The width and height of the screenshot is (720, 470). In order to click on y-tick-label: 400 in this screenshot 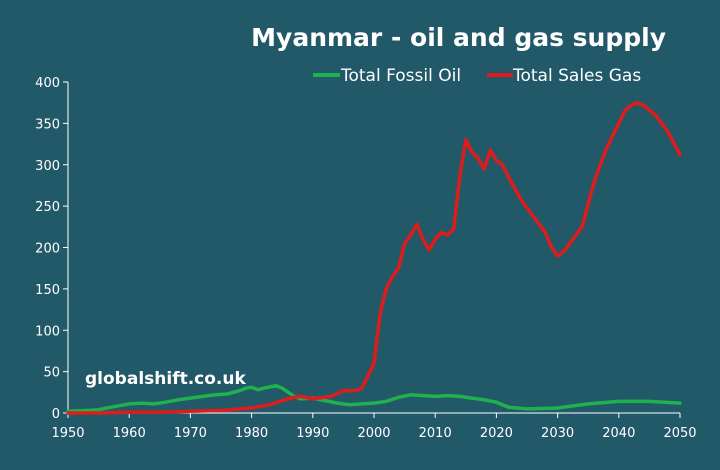, I will do `click(47, 83)`.